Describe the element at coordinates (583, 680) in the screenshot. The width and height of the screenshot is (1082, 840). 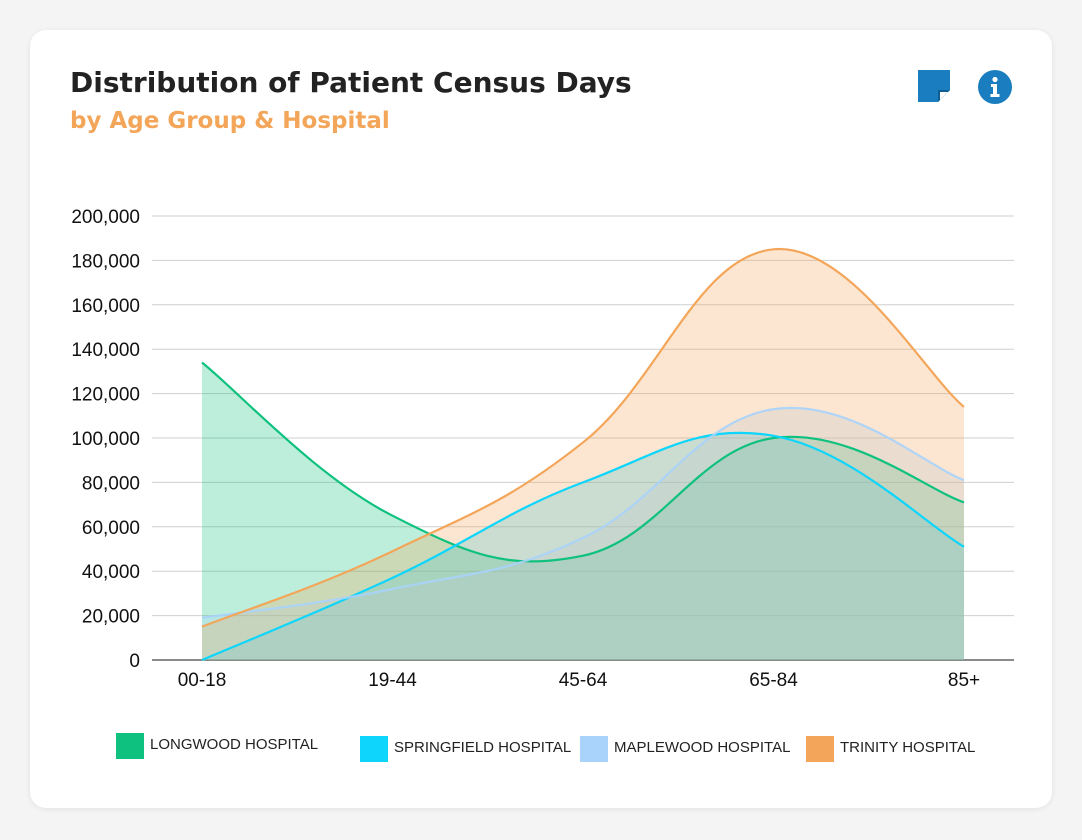
I see `x-tick-label: 45-64` at that location.